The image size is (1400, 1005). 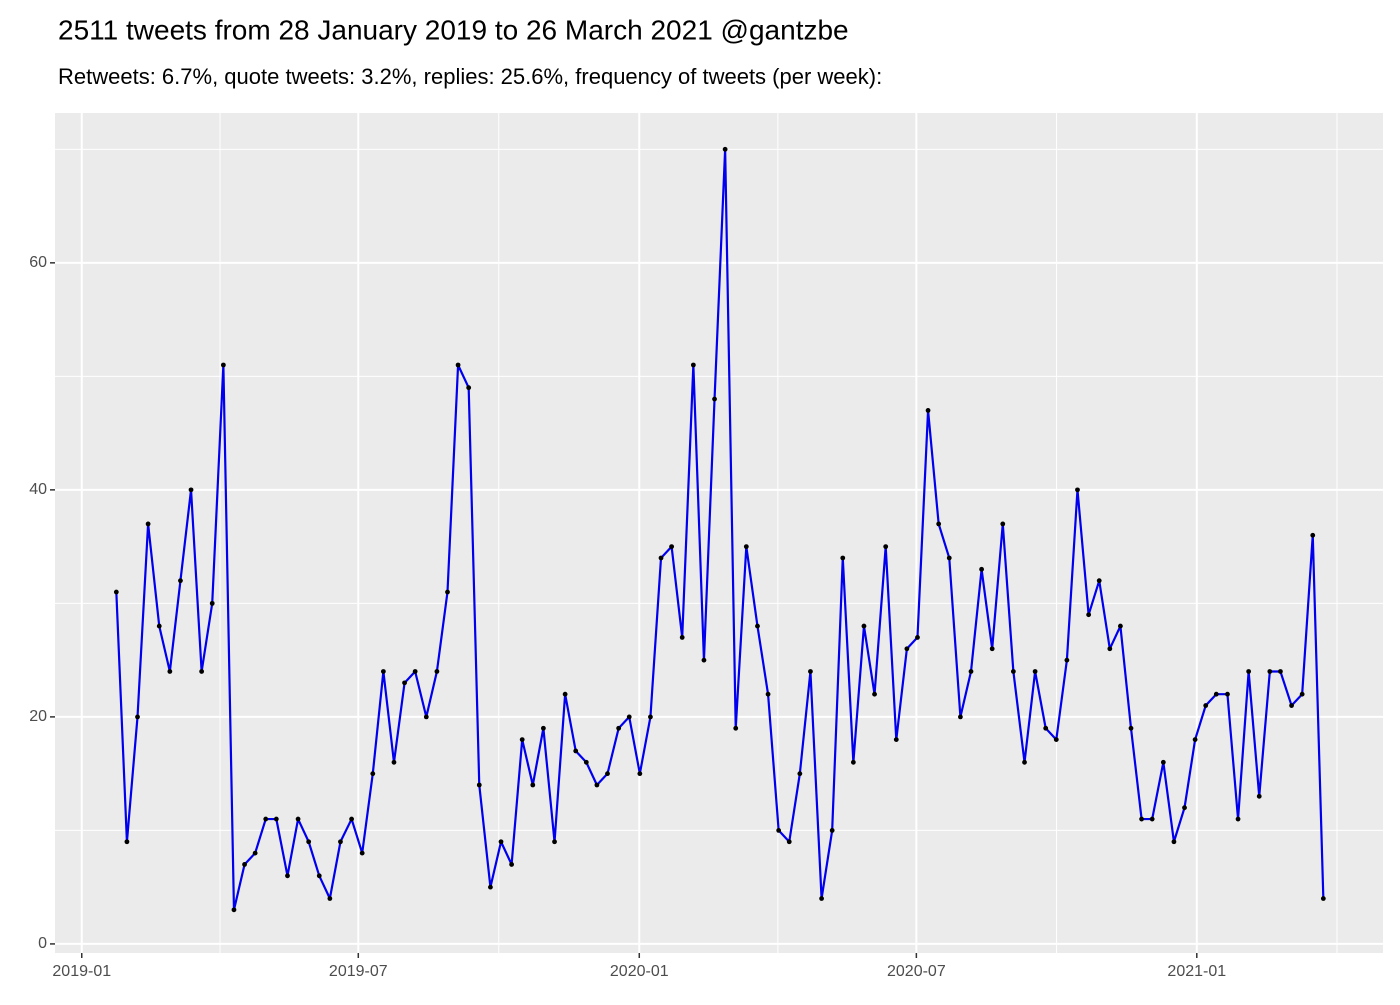 I want to click on x-tick-label: 2019-01, so click(x=81, y=971).